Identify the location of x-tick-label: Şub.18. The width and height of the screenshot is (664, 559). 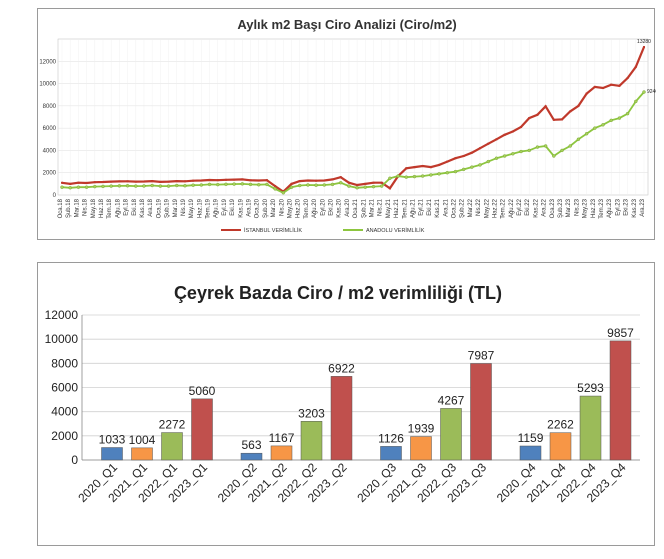
(69, 208).